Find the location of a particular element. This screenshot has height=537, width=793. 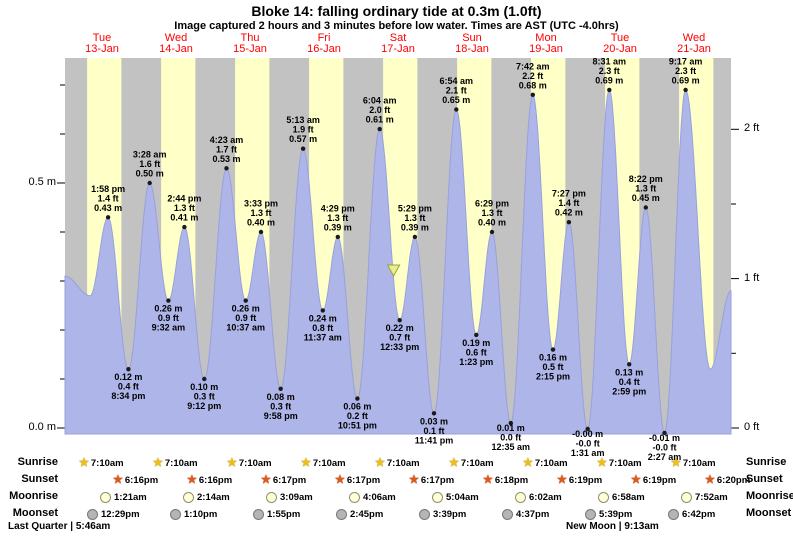

moonset-entry: 1:10pm is located at coordinates (193, 514).